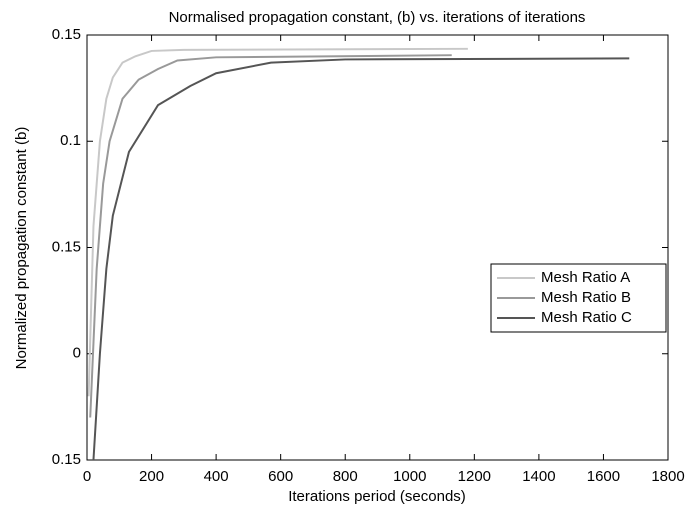  What do you see at coordinates (77, 353) in the screenshot?
I see `y-tick-label: 0` at bounding box center [77, 353].